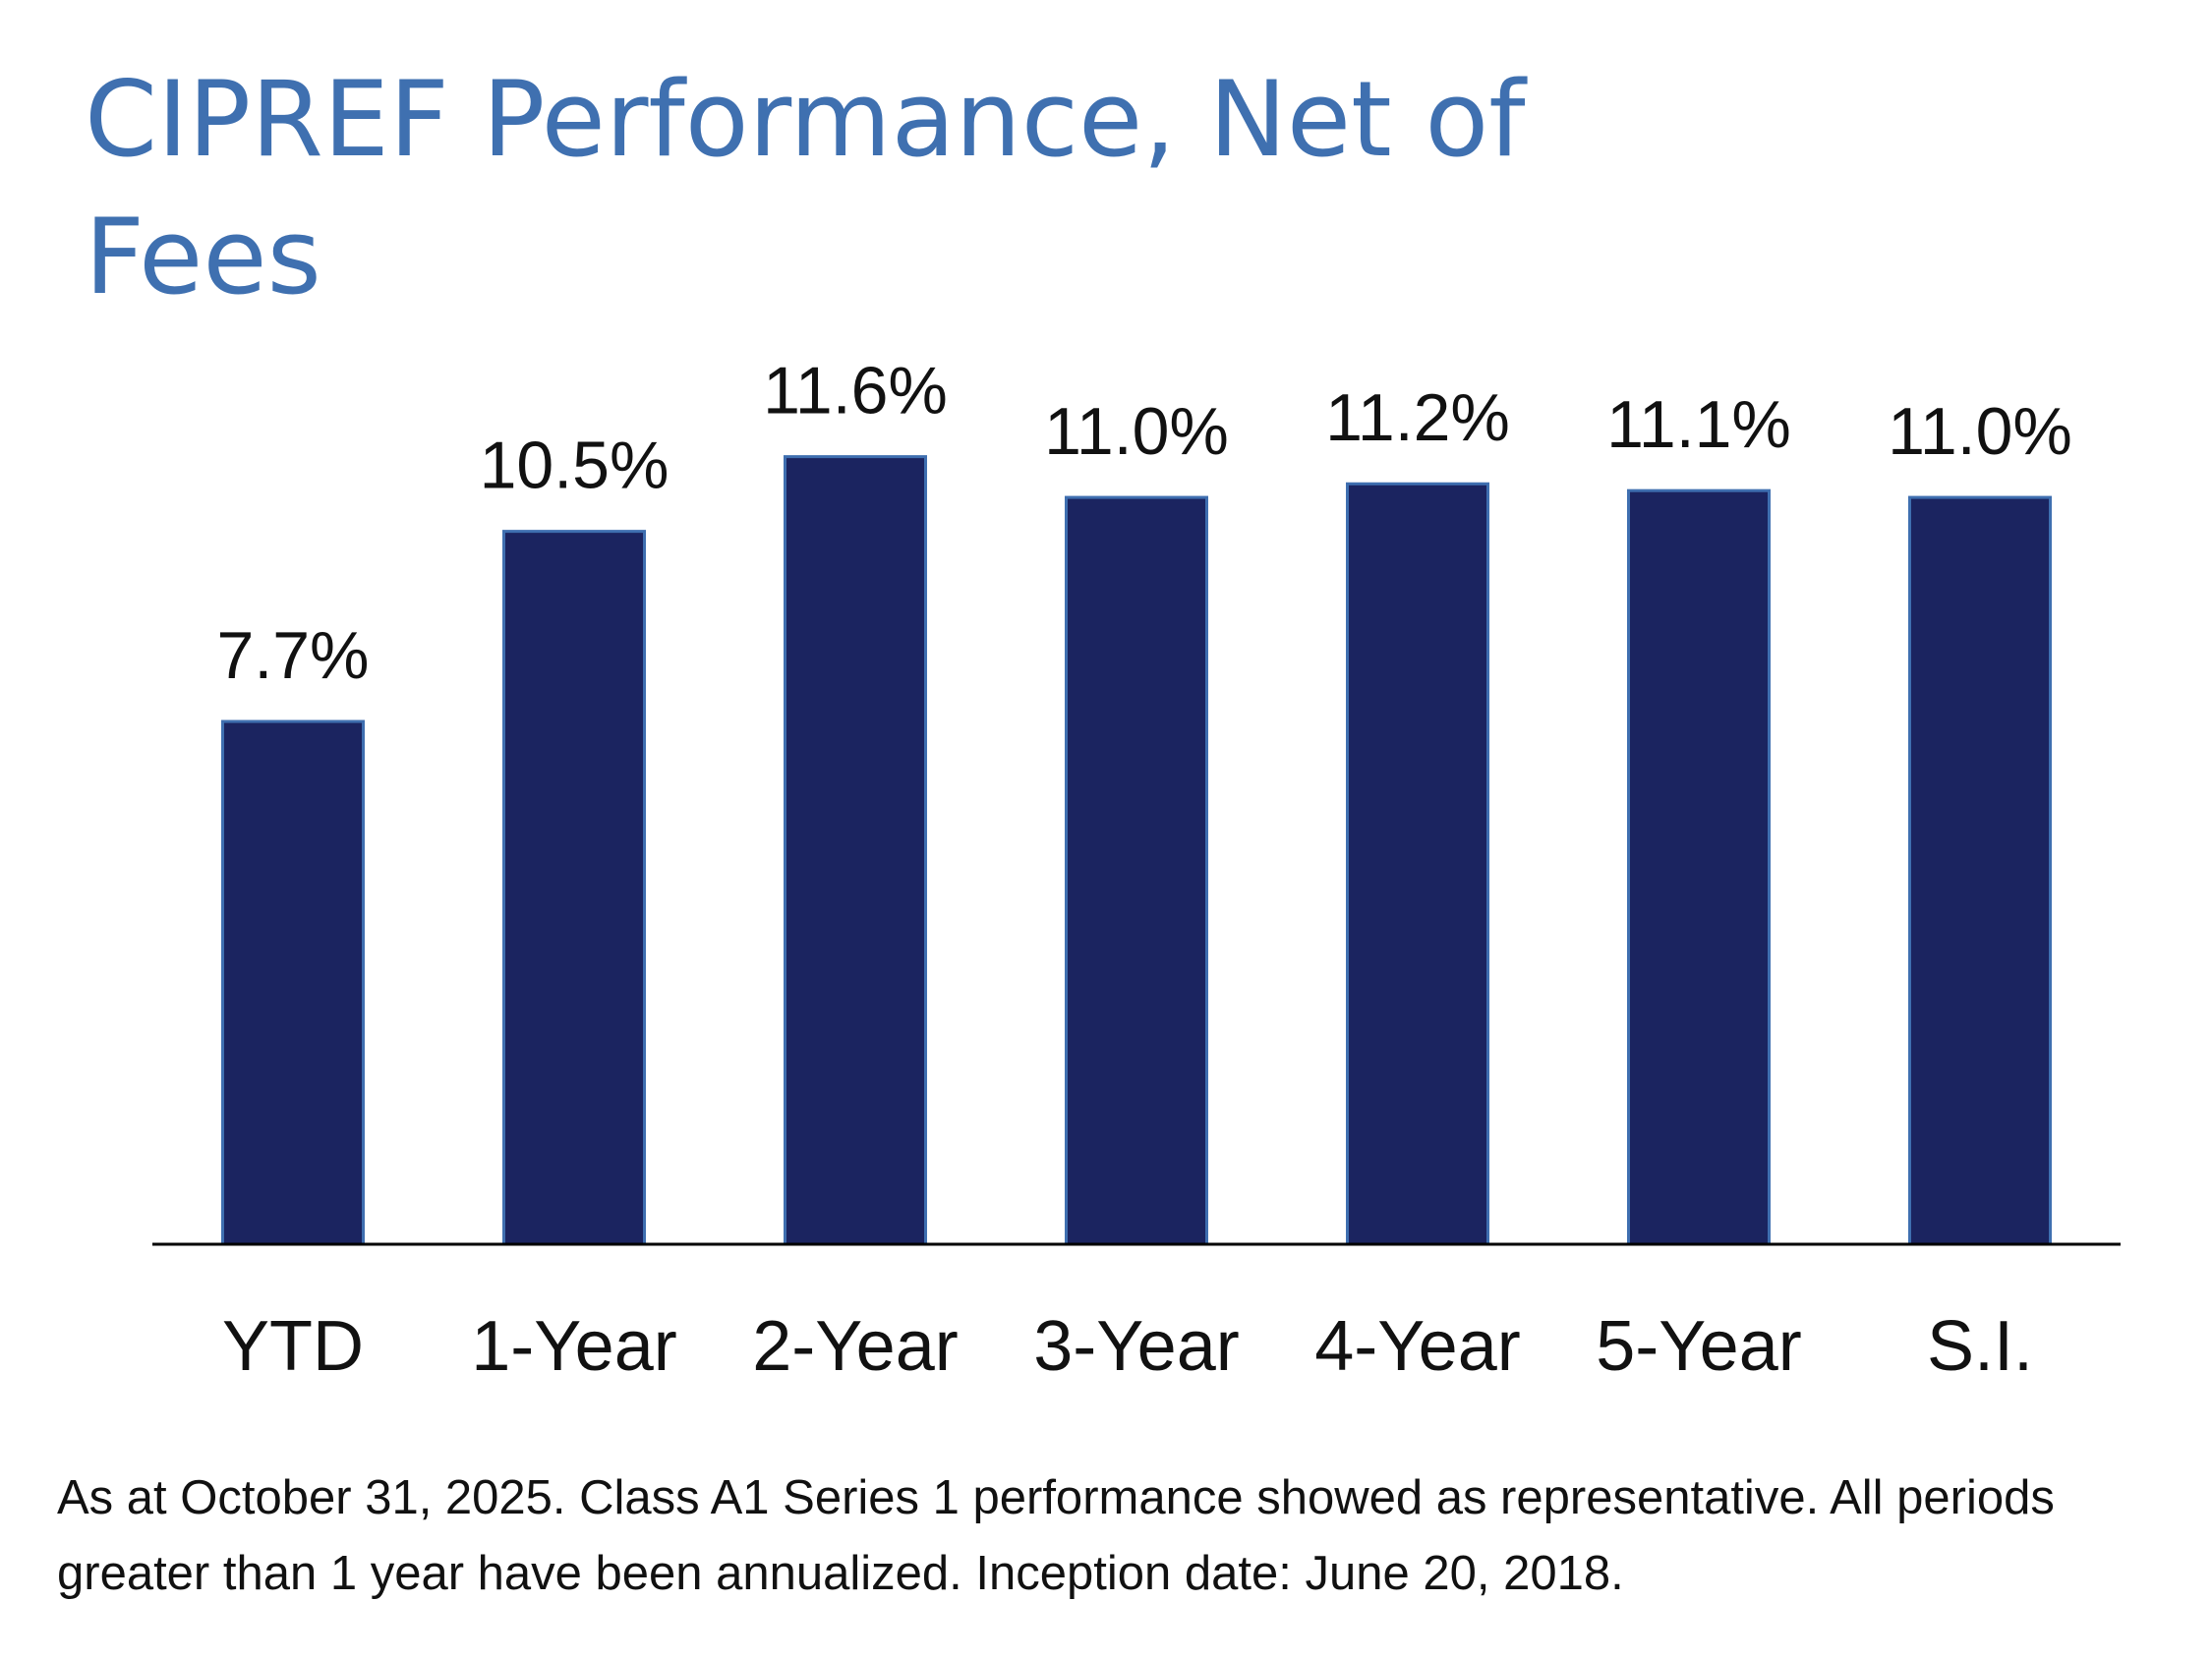  I want to click on value-label: 10.5%, so click(574, 466).